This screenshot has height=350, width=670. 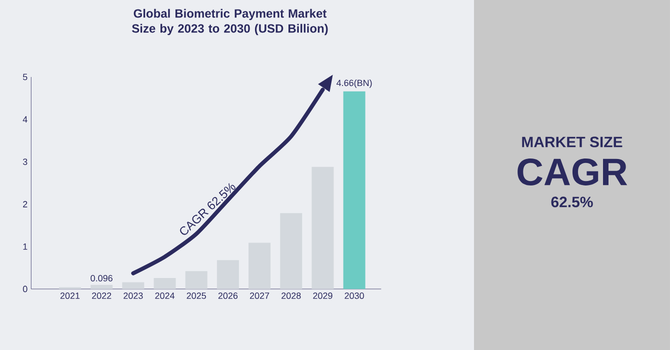 What do you see at coordinates (260, 295) in the screenshot?
I see `x-tick-label: 2027` at bounding box center [260, 295].